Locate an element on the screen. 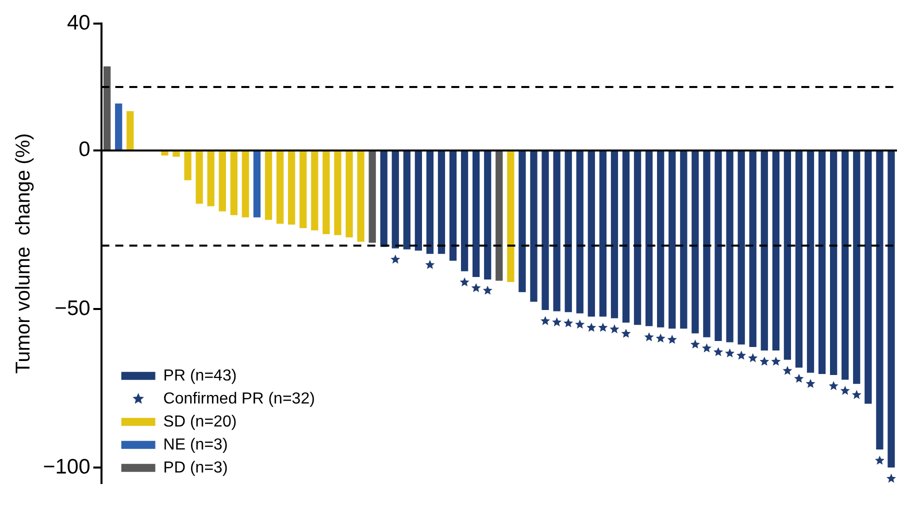 The width and height of the screenshot is (911, 507). legend-label: PD (n=3) is located at coordinates (195, 467).